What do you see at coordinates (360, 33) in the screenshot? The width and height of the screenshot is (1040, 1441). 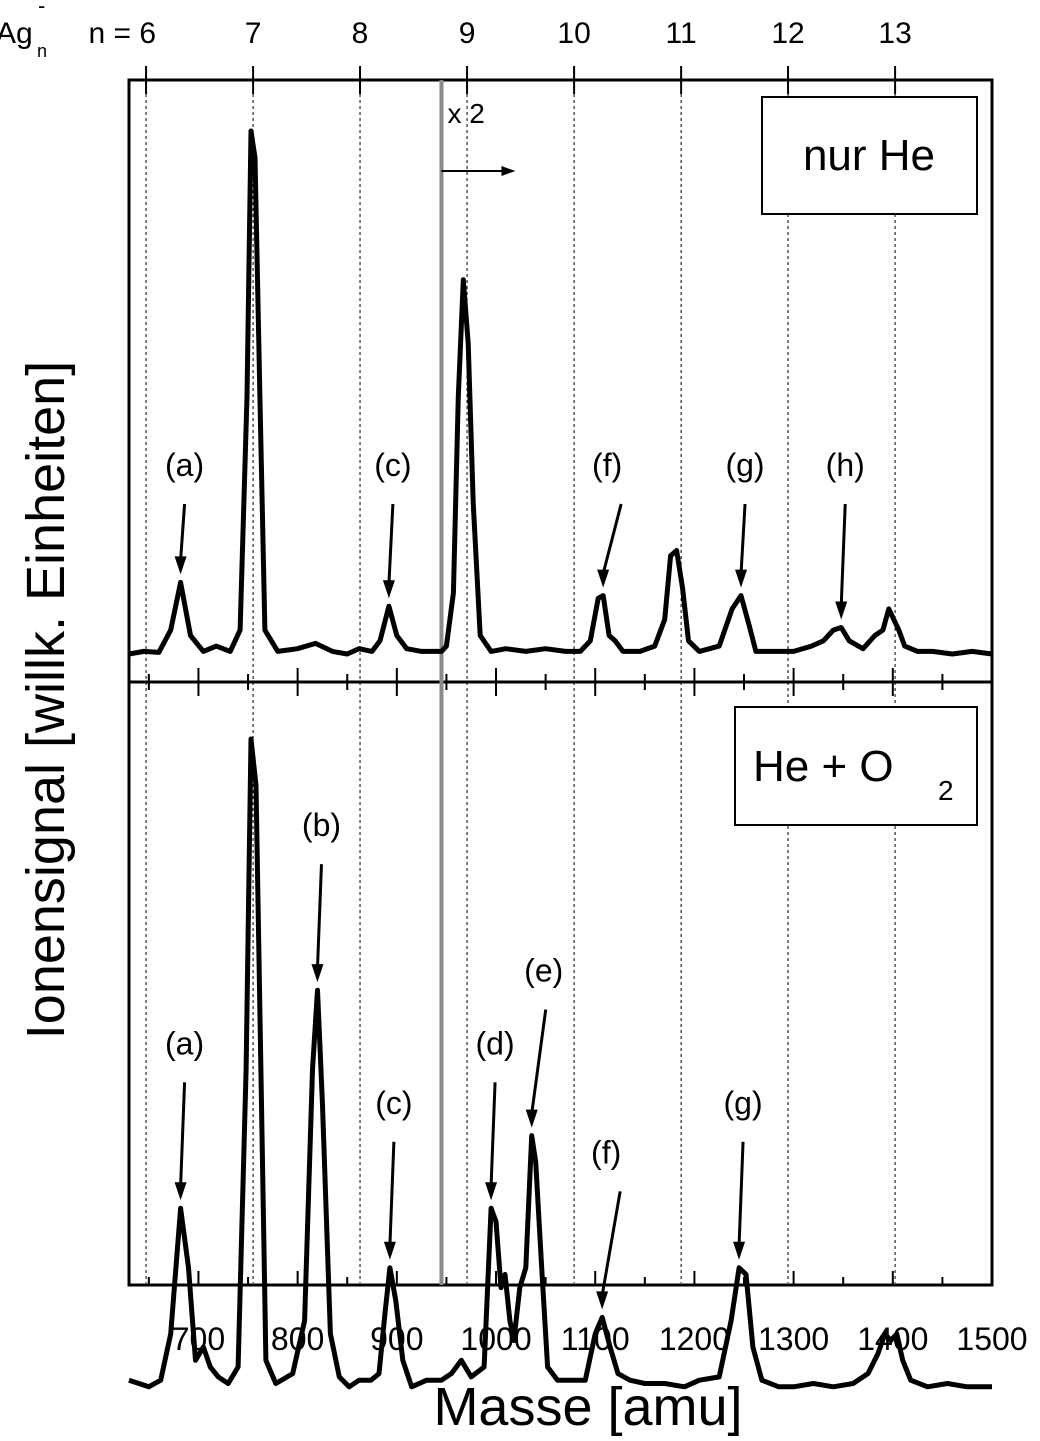 I see `top-axis-tick-label: 8` at bounding box center [360, 33].